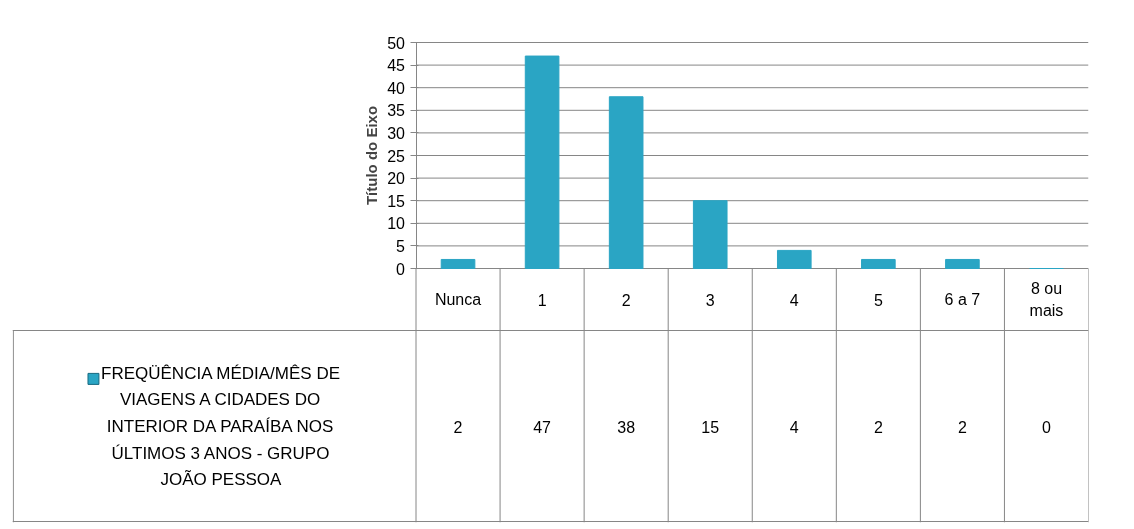  I want to click on x-tick-label: 2, so click(626, 300).